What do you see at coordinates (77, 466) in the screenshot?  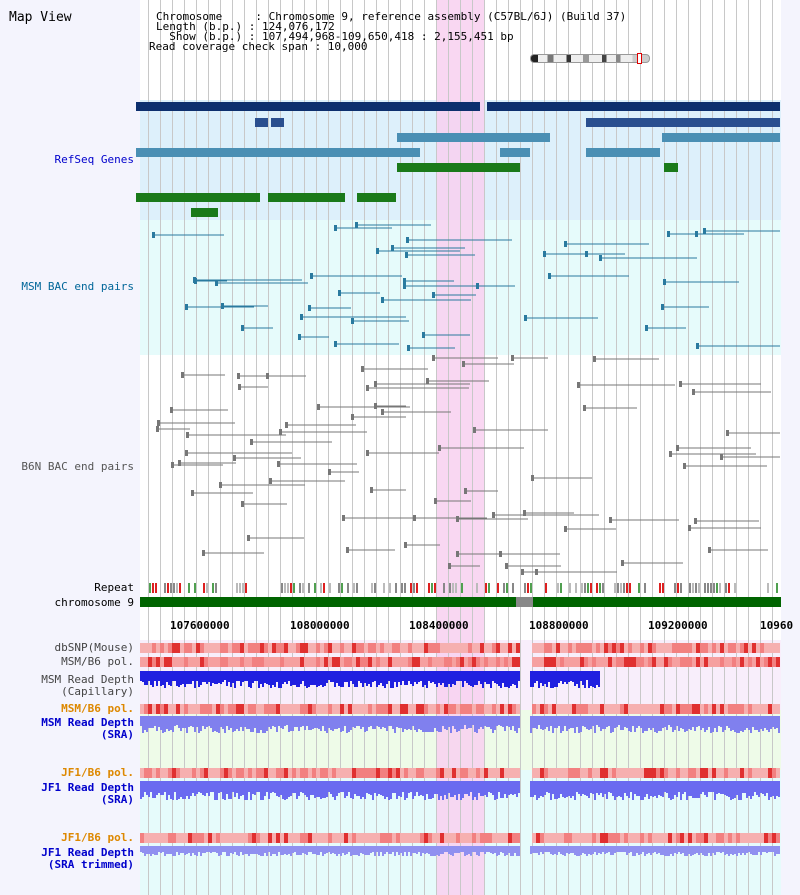 I see `b6n-bac-label: B6N BAC end pairs` at bounding box center [77, 466].